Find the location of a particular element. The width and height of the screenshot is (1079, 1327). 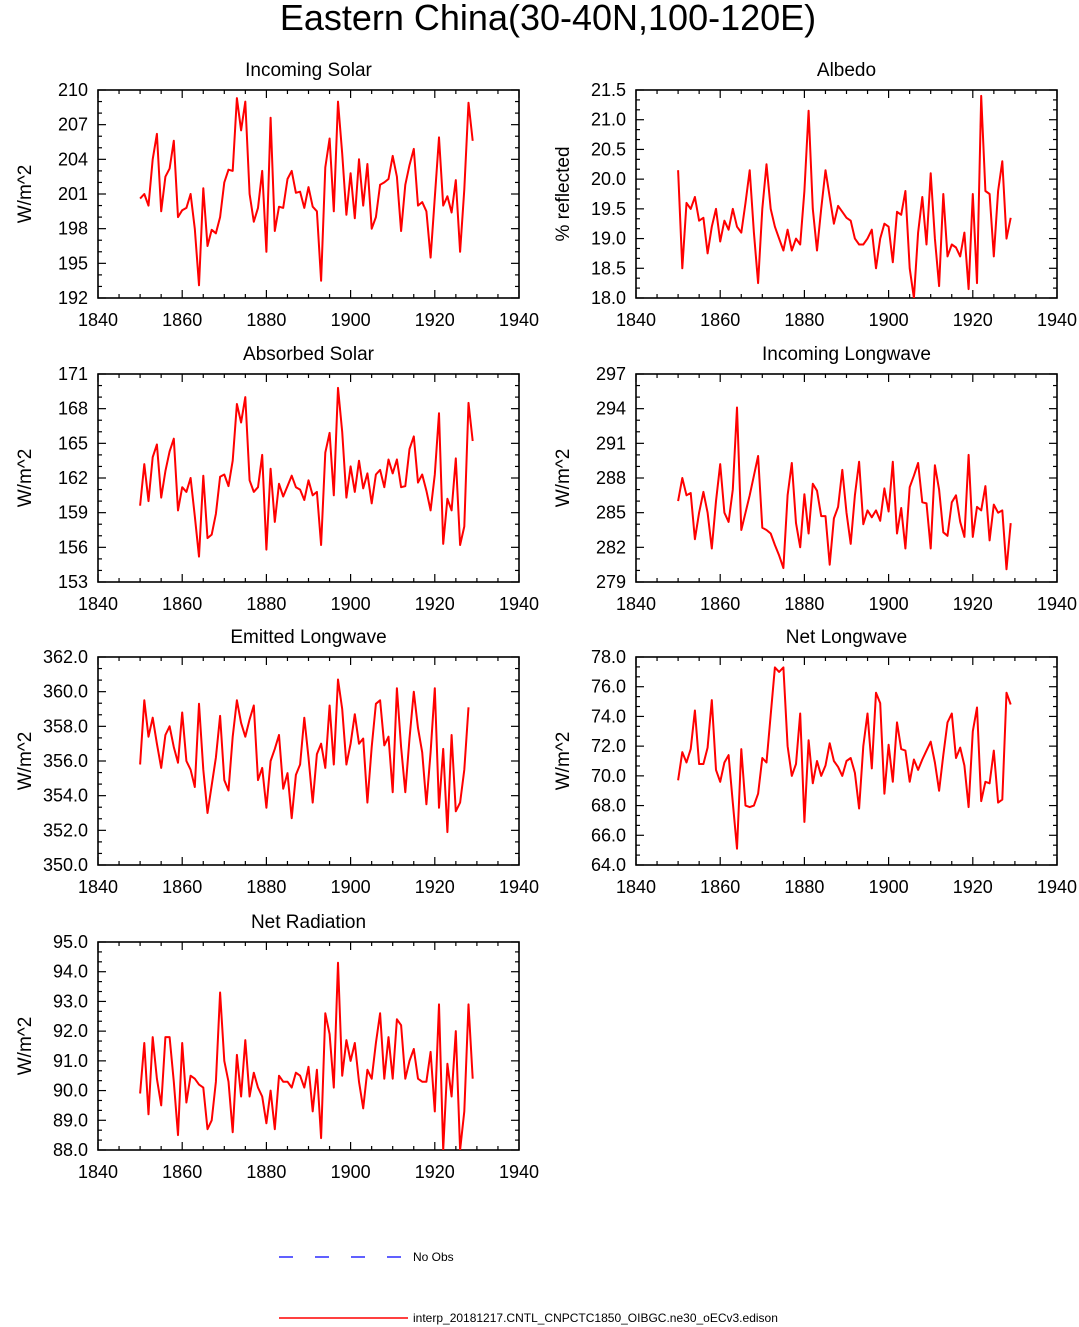

y-tick-label: 198 is located at coordinates (73, 229).